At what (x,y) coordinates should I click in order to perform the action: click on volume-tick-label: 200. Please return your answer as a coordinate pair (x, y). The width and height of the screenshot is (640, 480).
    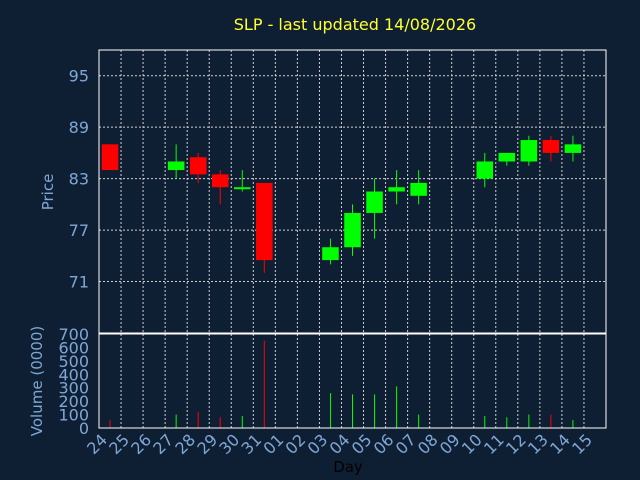
    Looking at the image, I should click on (73, 401).